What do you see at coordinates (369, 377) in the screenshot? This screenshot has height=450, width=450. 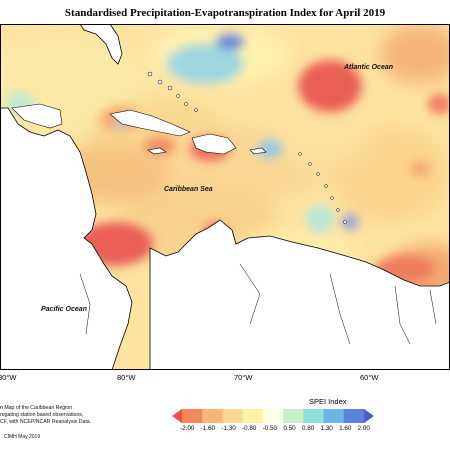 I see `tick-lon-60: 60°W` at bounding box center [369, 377].